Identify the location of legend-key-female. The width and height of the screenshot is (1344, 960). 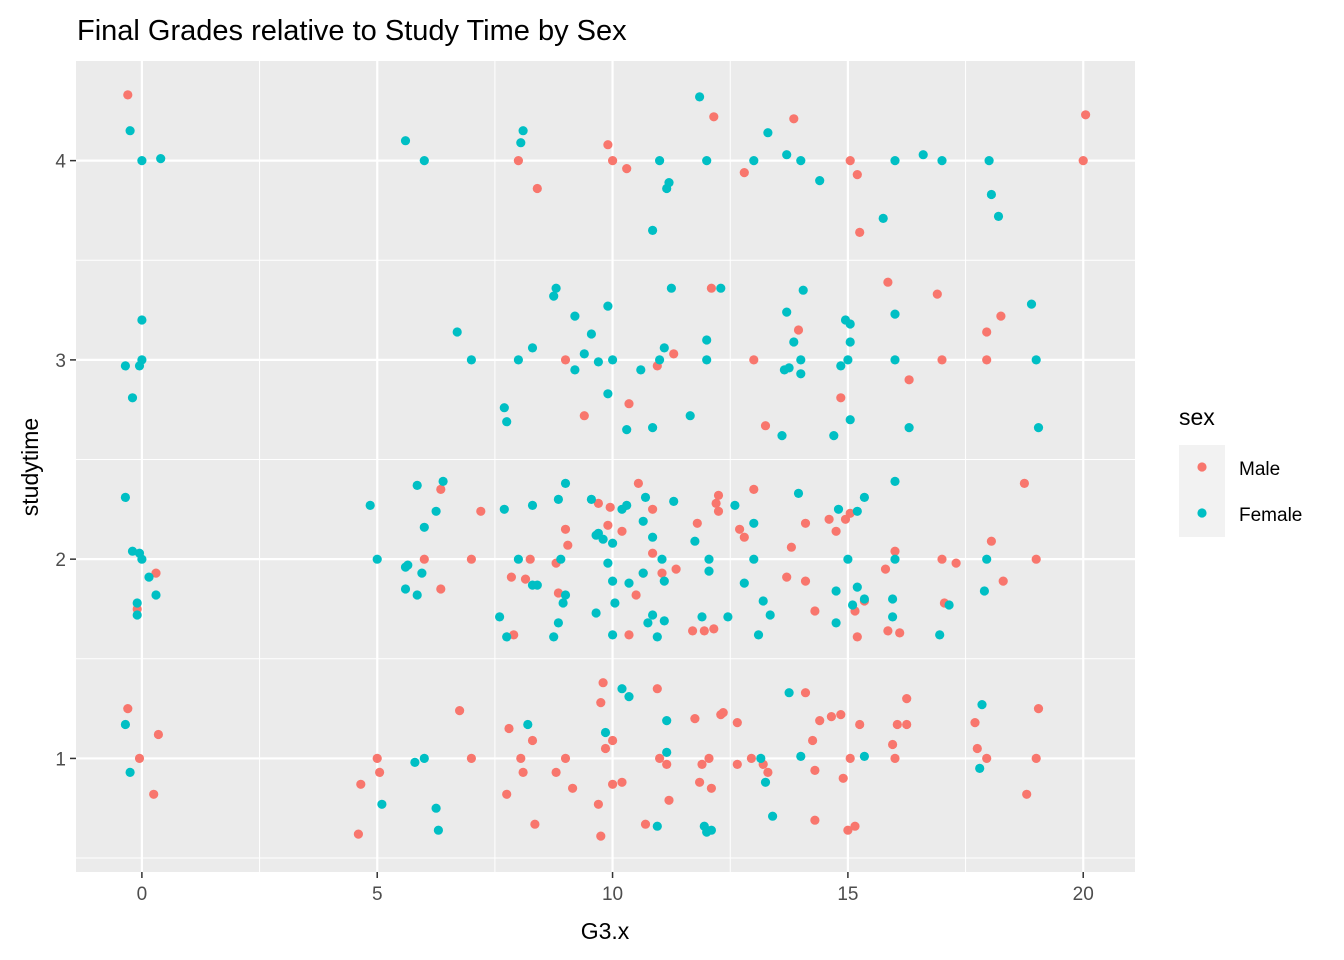
(1202, 513).